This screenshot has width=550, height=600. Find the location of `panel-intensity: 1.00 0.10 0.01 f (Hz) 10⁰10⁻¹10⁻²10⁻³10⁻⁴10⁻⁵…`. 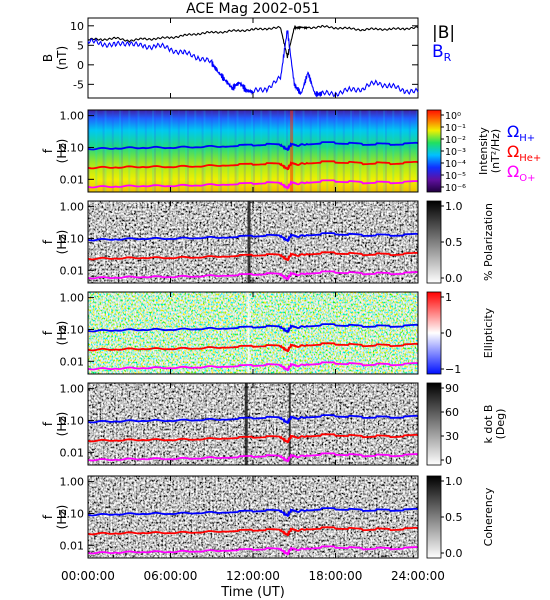

panel-intensity: 1.00 0.10 0.01 f (Hz) 10⁰10⁻¹10⁻²10⁻³10⁻⁴10⁻⁵… is located at coordinates (271, 151).